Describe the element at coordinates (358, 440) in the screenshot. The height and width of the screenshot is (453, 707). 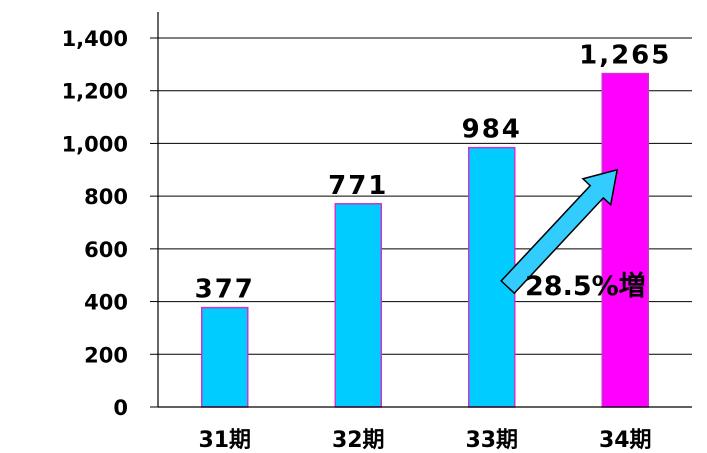
I see `x-category-label: 32期` at that location.